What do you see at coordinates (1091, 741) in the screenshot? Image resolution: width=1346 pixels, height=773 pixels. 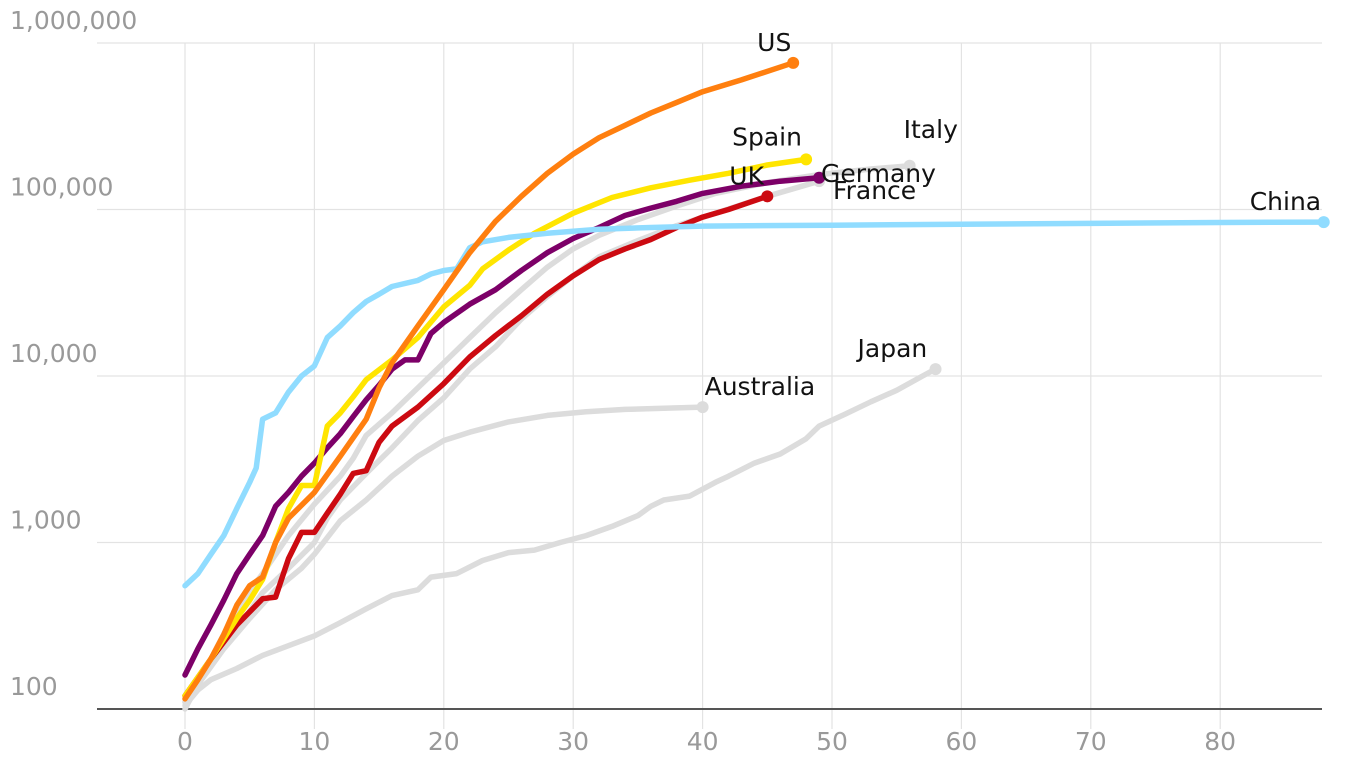 I see `x-tick-label: 70` at bounding box center [1091, 741].